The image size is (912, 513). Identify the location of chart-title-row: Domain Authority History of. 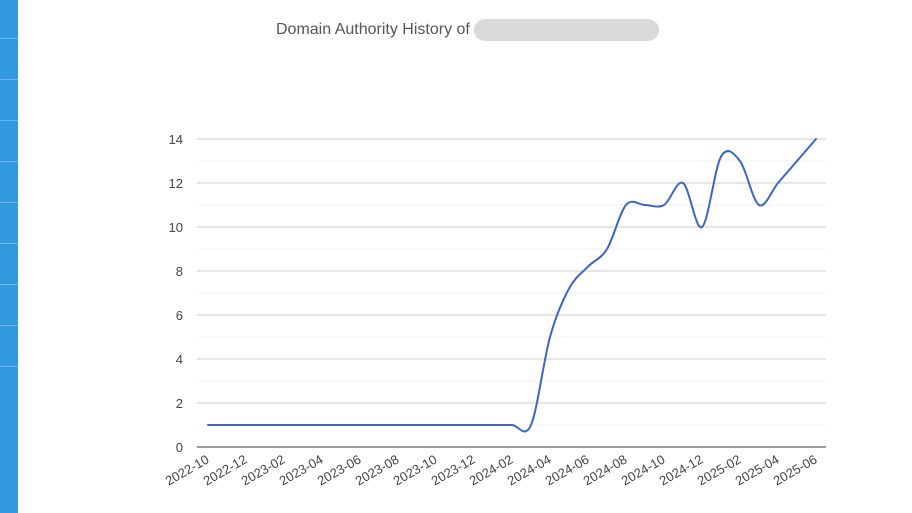
(467, 30).